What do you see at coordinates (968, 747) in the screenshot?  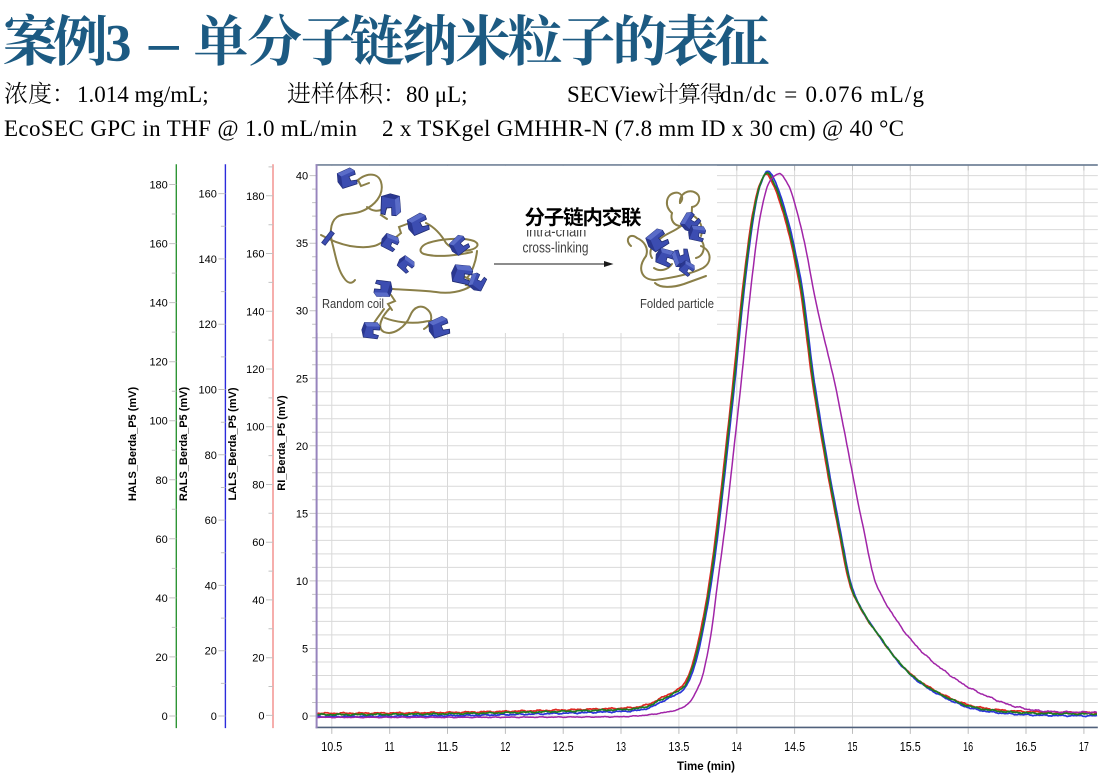 I see `svg-text: 16` at bounding box center [968, 747].